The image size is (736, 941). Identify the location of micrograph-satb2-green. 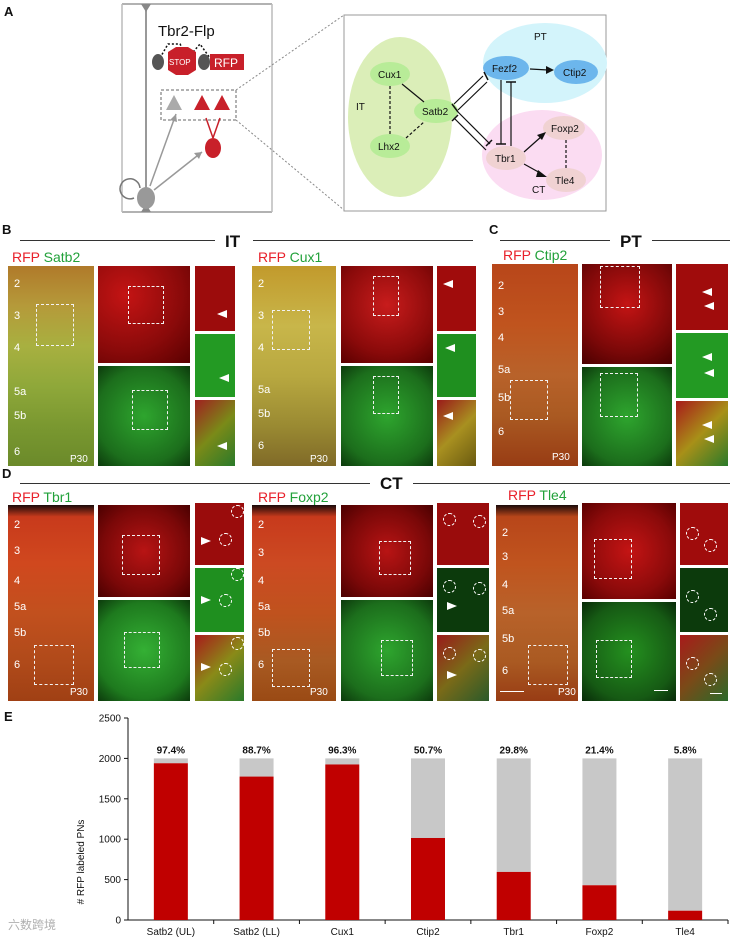
(144, 416).